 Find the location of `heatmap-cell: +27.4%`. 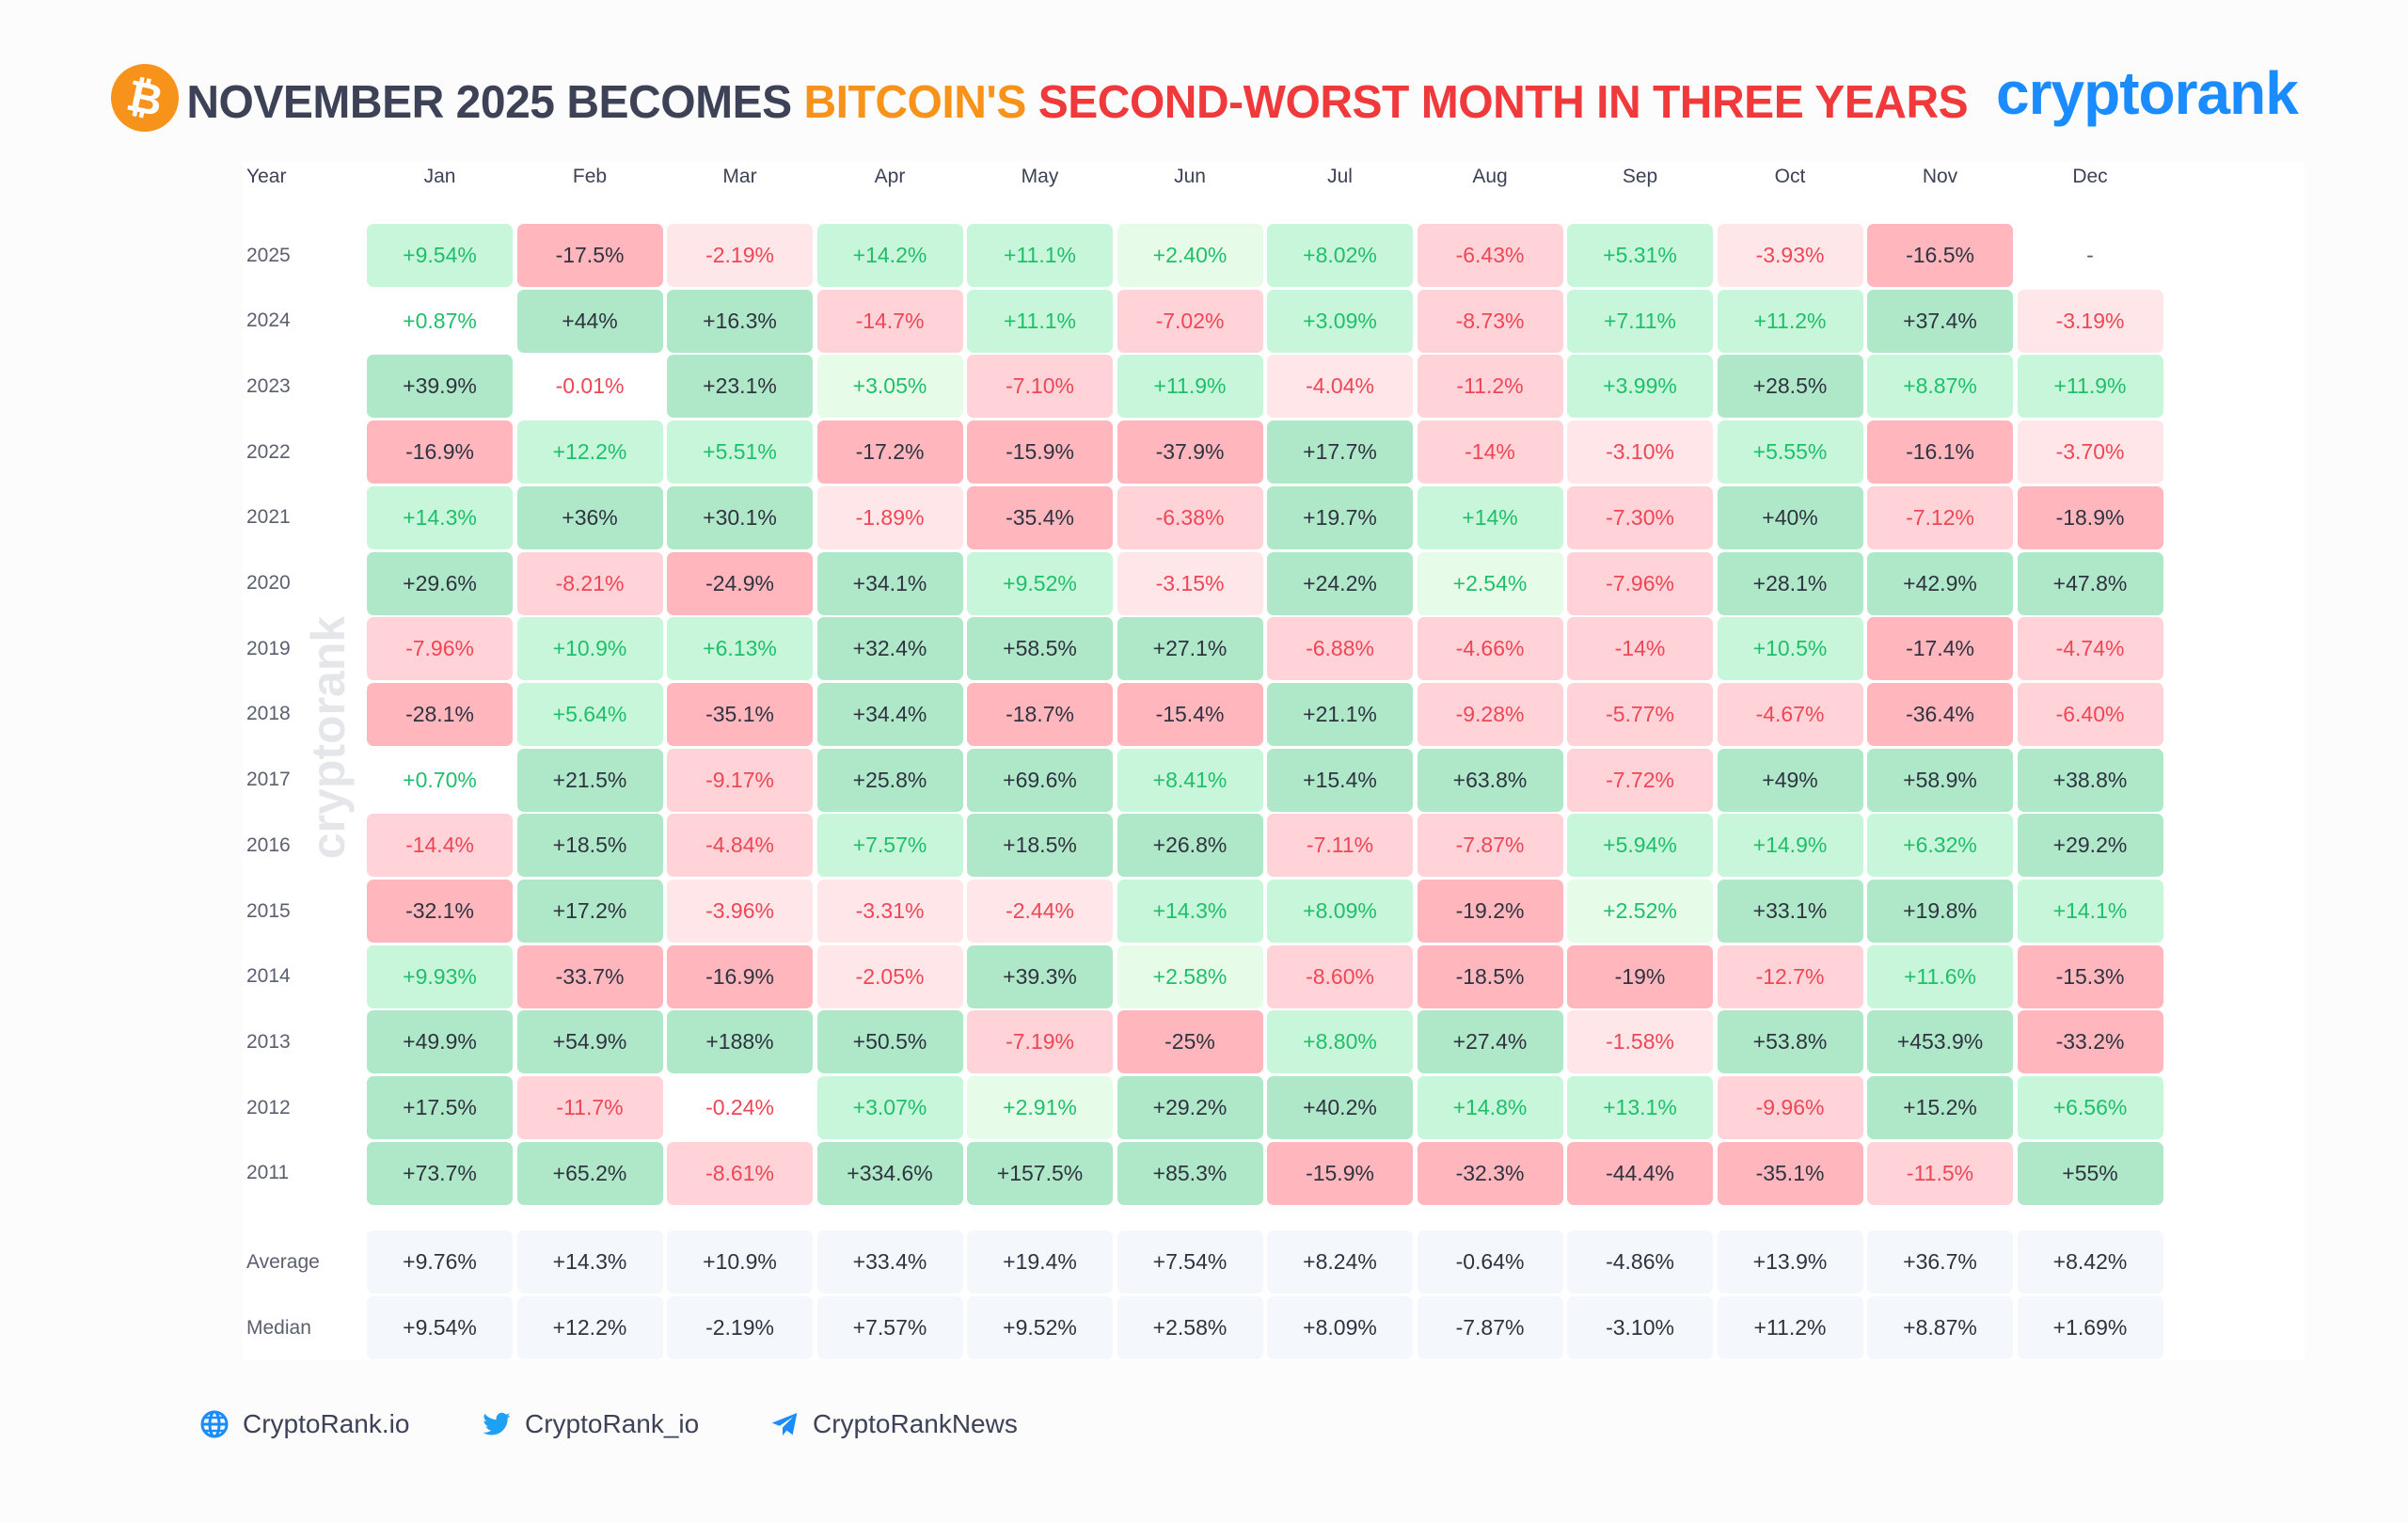

heatmap-cell: +27.4% is located at coordinates (1490, 1042).